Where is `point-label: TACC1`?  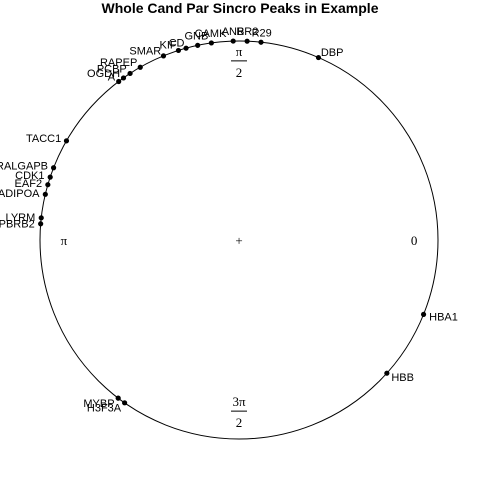 point-label: TACC1 is located at coordinates (43, 139).